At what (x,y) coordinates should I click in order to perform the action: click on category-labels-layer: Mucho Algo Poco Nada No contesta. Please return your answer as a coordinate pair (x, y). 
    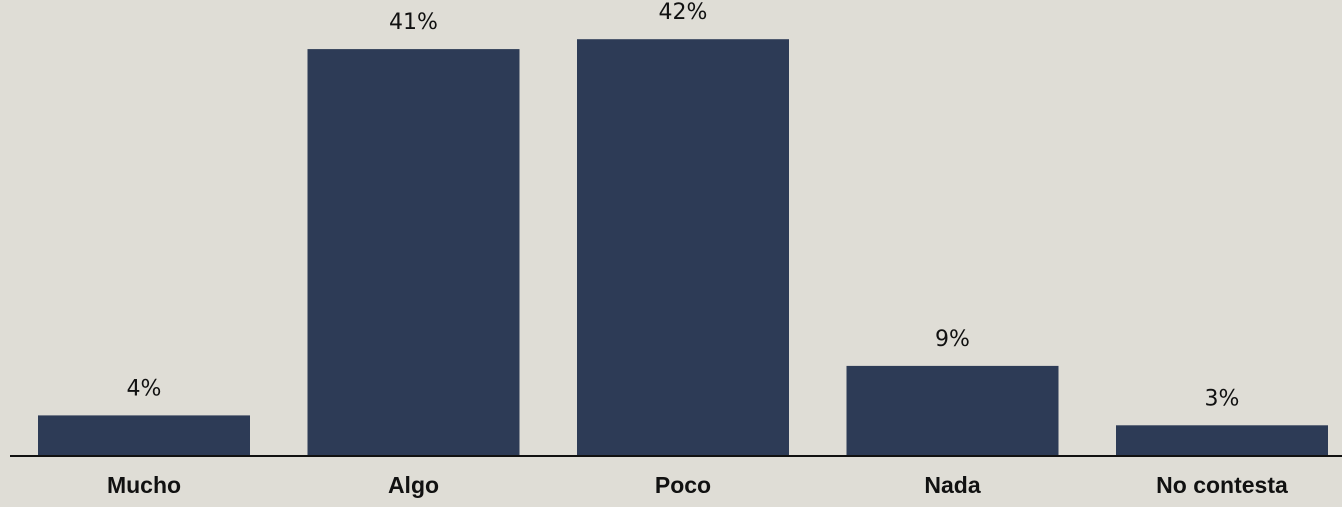
    Looking at the image, I should click on (697, 485).